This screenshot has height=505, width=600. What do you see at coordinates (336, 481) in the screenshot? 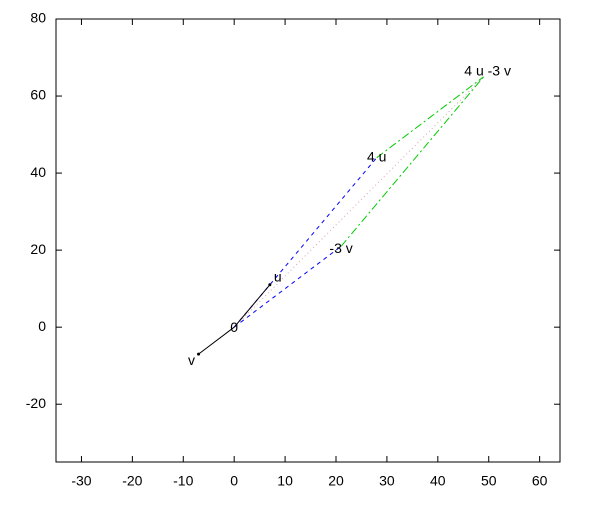
I see `x-tick-label: 20` at bounding box center [336, 481].